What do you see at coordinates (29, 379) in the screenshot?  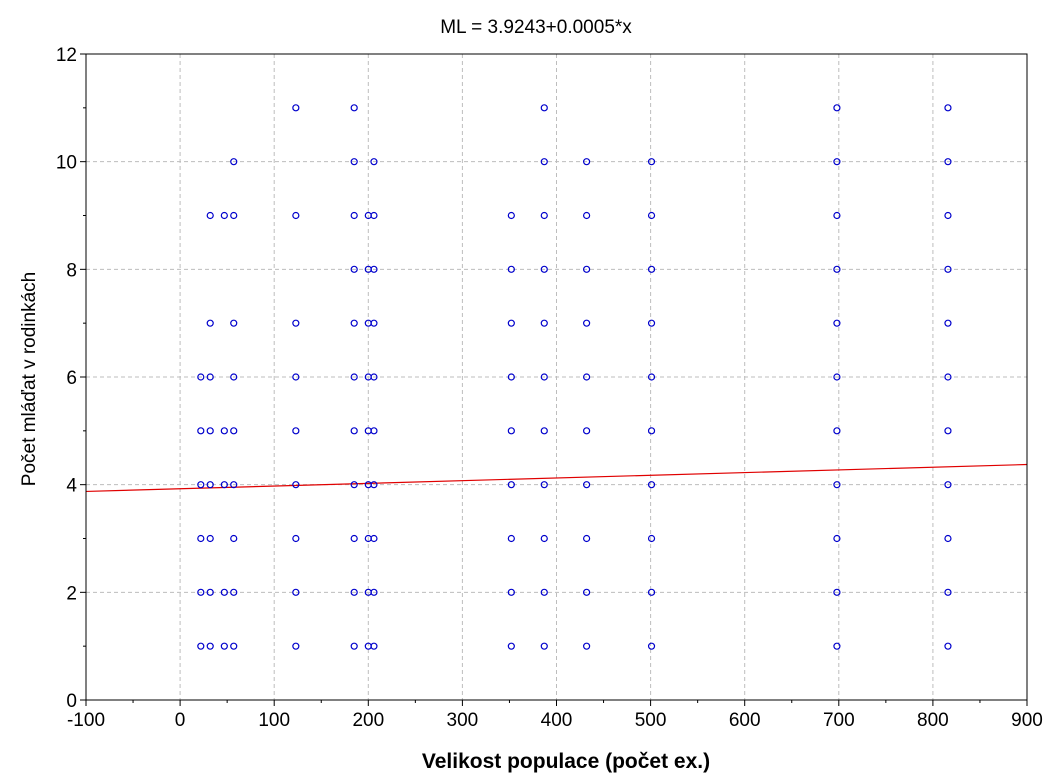 I see `y-axis-label: Počet mláďat v rodinkách` at bounding box center [29, 379].